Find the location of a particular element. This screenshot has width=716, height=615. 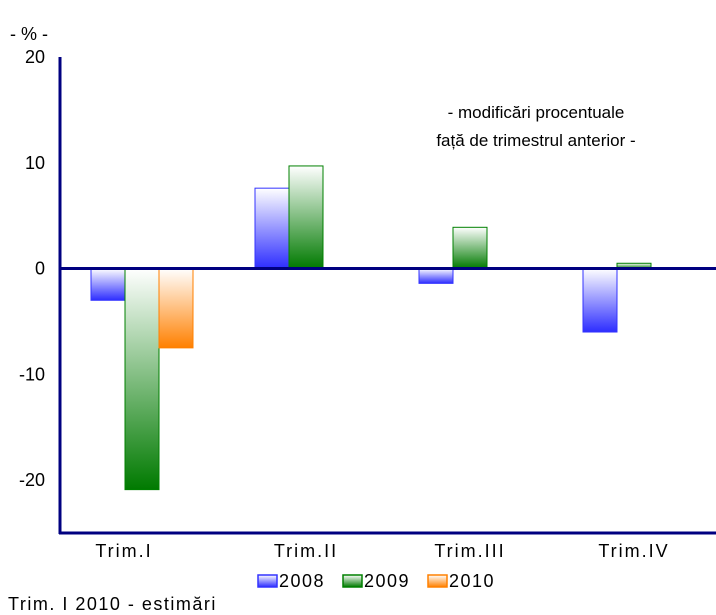

annotation-line-2: față de trimestrul anterior - is located at coordinates (535, 140).